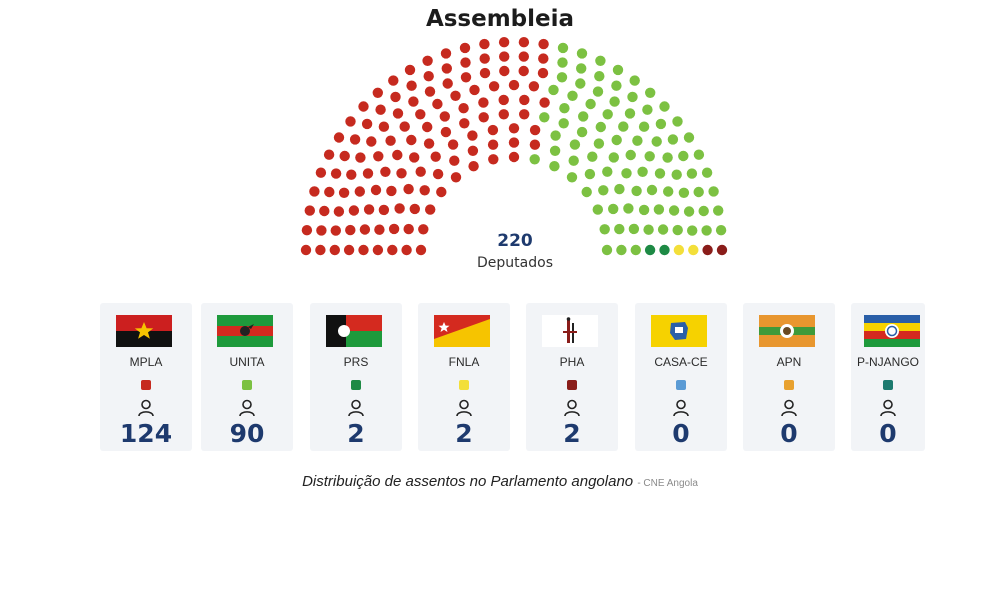 The image size is (1000, 600). I want to click on party-seat-count: 2, so click(464, 433).